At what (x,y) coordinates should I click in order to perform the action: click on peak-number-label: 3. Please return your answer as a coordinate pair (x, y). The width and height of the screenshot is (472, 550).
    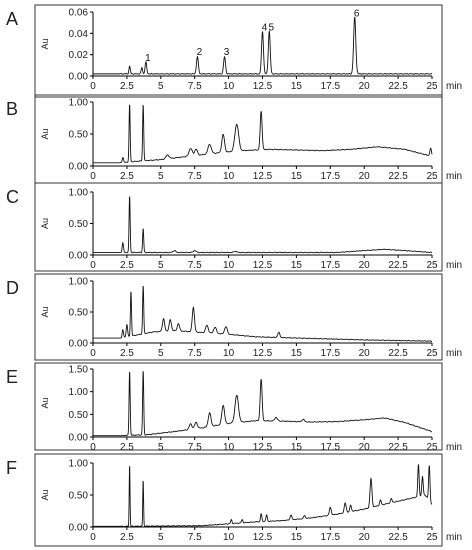
    Looking at the image, I should click on (227, 52).